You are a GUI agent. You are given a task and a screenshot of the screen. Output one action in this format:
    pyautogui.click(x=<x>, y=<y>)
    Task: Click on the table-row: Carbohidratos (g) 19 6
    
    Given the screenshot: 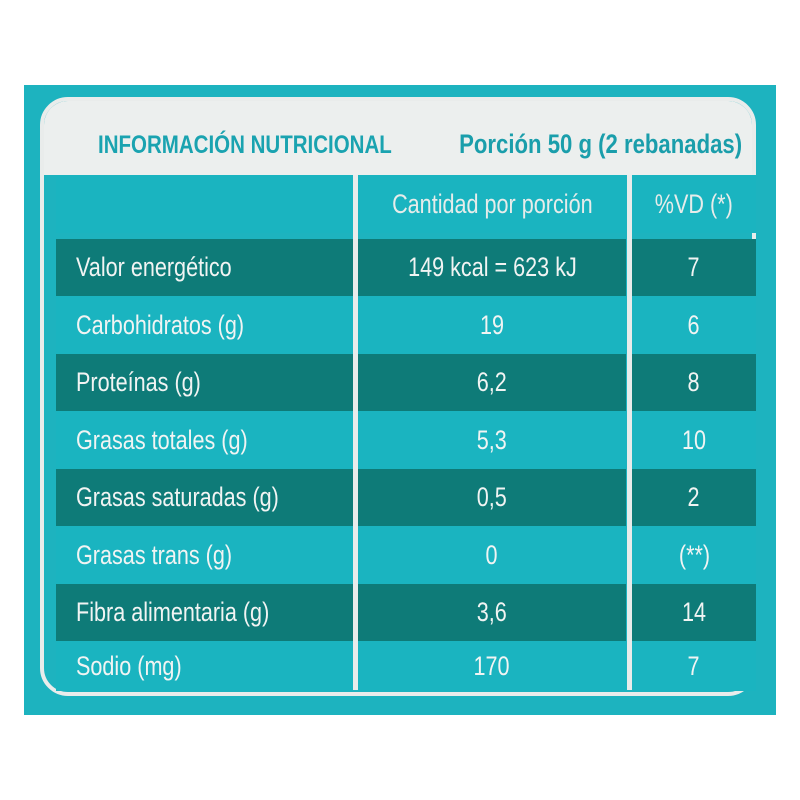 What is the action you would take?
    pyautogui.click(x=406, y=325)
    